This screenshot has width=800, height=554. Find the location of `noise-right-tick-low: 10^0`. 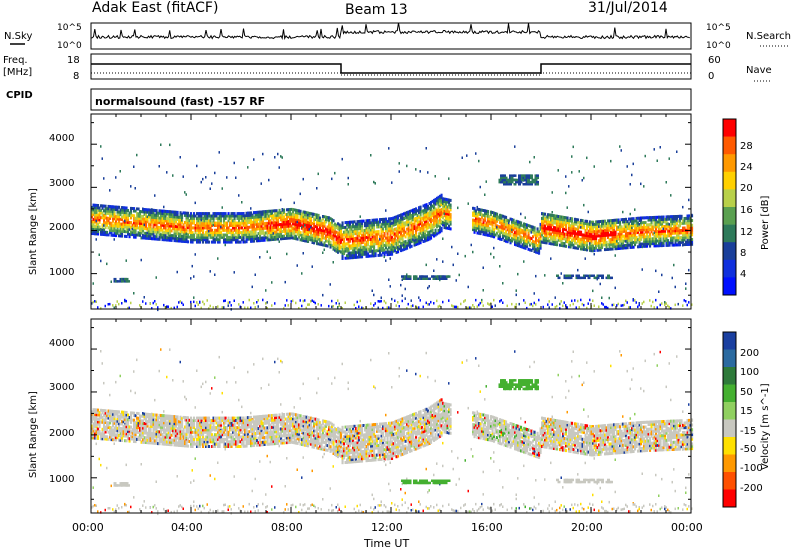

noise-right-tick-low: 10^0 is located at coordinates (718, 46).